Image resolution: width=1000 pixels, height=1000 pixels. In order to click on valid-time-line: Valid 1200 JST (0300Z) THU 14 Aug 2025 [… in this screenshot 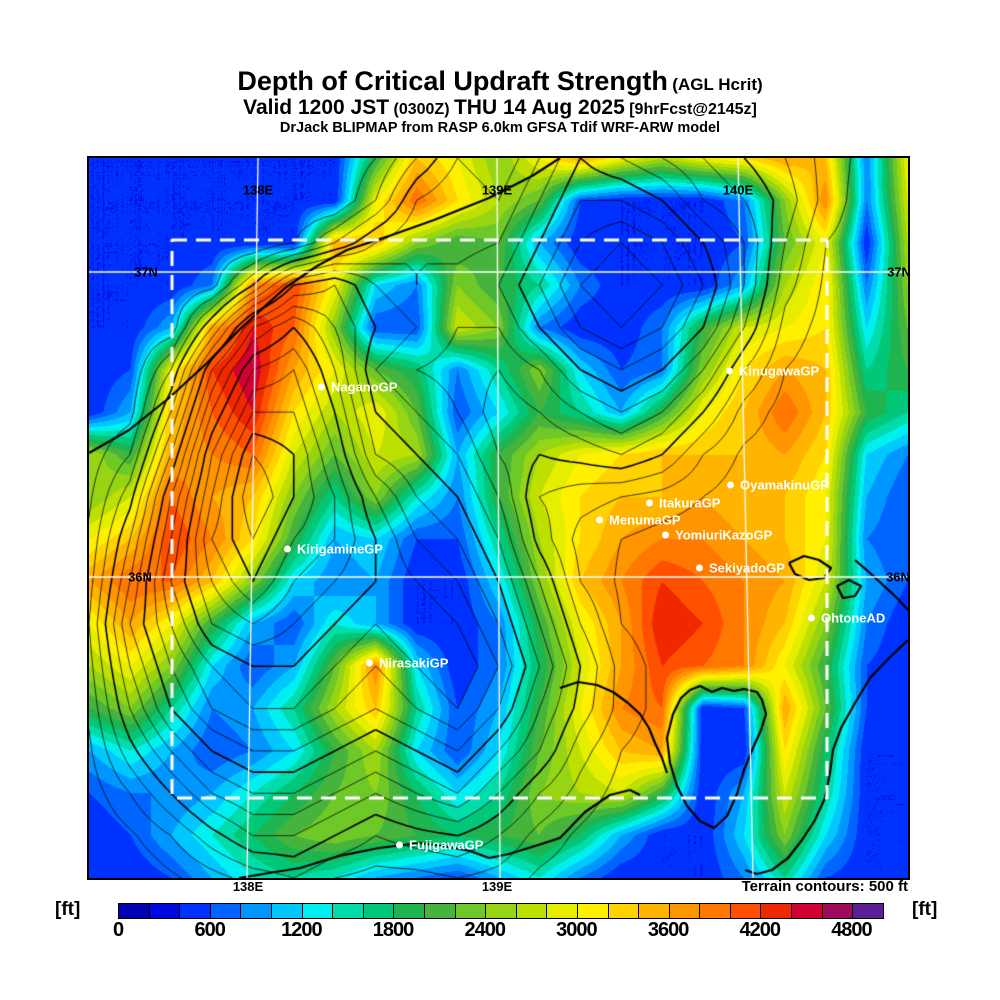, I will do `click(500, 108)`.